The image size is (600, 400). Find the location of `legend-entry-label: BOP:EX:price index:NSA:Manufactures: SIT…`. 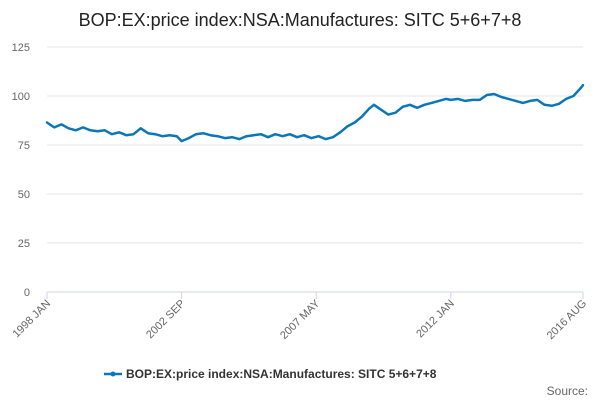

legend-entry-label: BOP:EX:price index:NSA:Manufactures: SIT… is located at coordinates (281, 374).